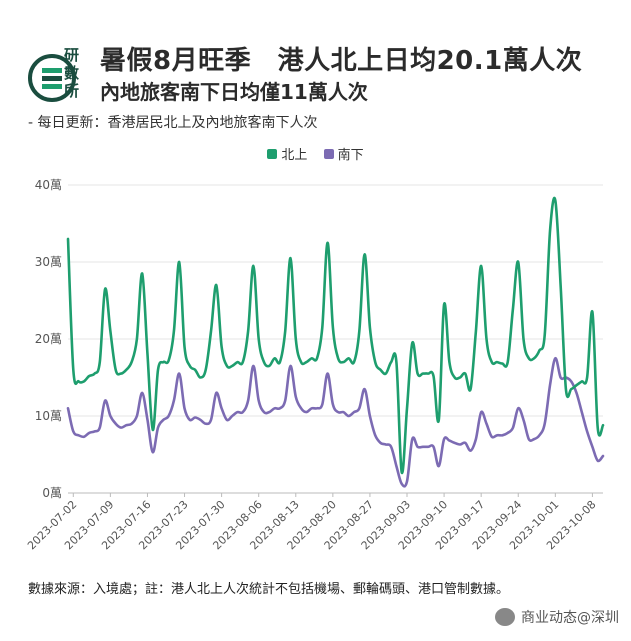 The height and width of the screenshot is (641, 631). I want to click on watermark: 商业动态@深圳, so click(557, 617).